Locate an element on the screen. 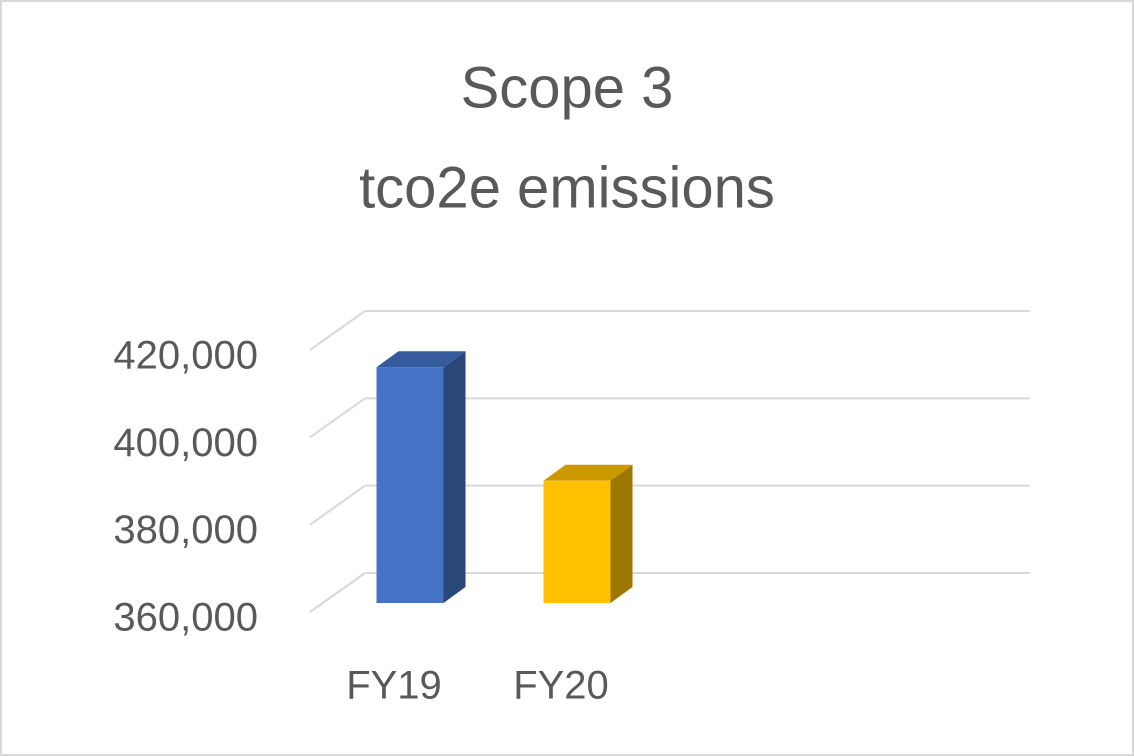 The height and width of the screenshot is (756, 1134). x-tick-label: FY19 is located at coordinates (394, 686).